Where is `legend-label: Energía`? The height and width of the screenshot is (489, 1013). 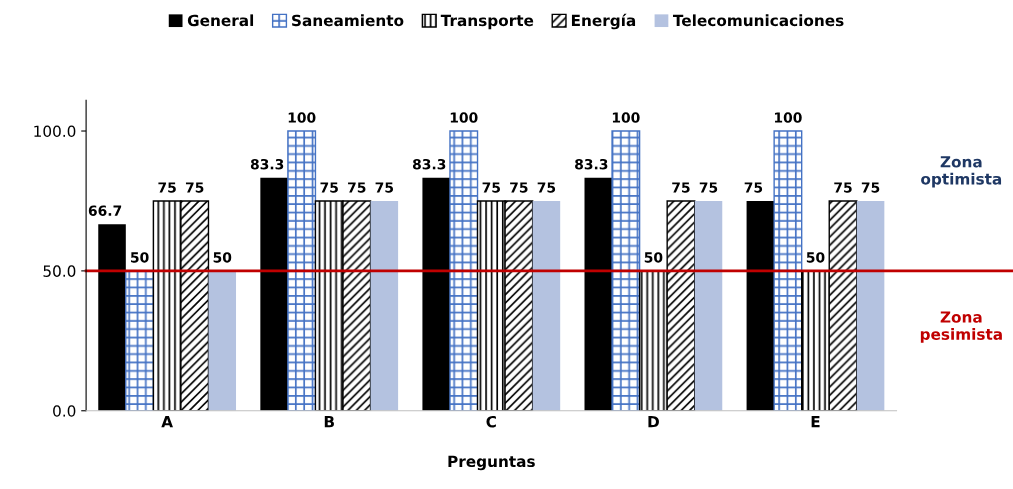 legend-label: Energía is located at coordinates (603, 21).